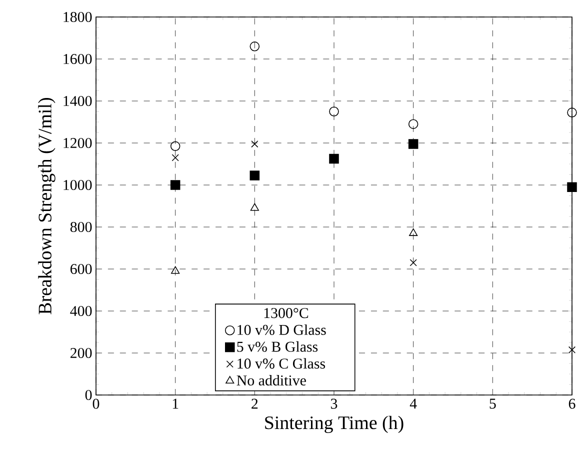 The image size is (582, 458). What do you see at coordinates (78, 17) in the screenshot?
I see `y-tick-label: 1800` at bounding box center [78, 17].